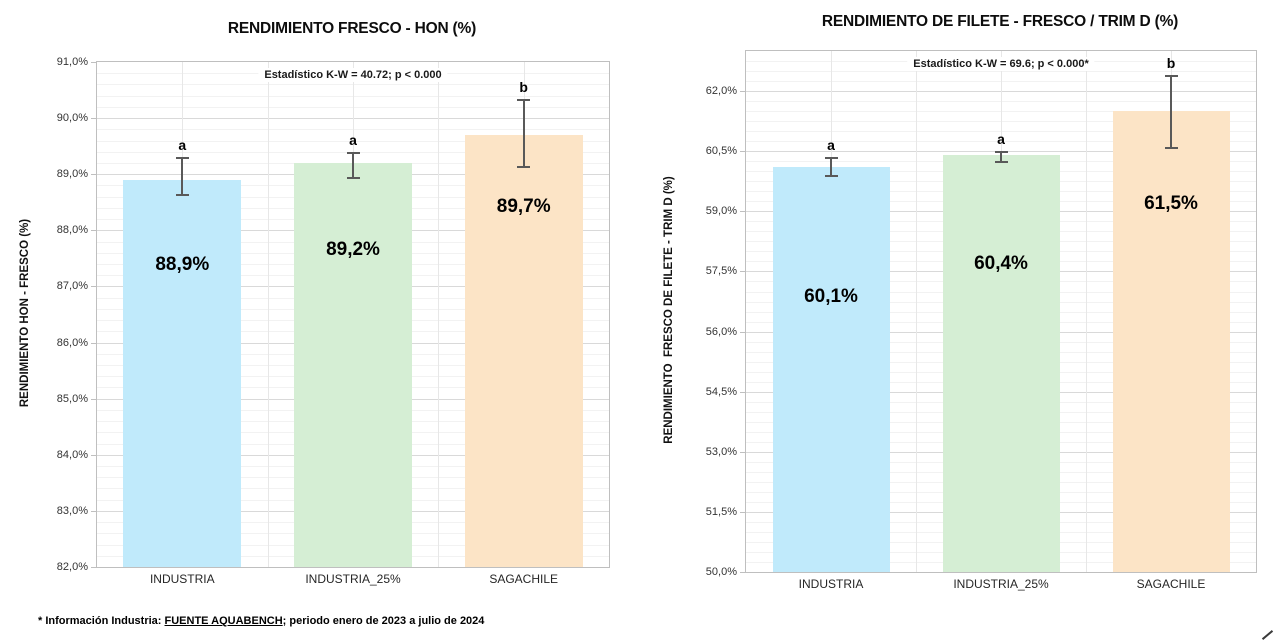 The height and width of the screenshot is (643, 1275). What do you see at coordinates (721, 211) in the screenshot?
I see `y-tick-label: 59,0%` at bounding box center [721, 211].